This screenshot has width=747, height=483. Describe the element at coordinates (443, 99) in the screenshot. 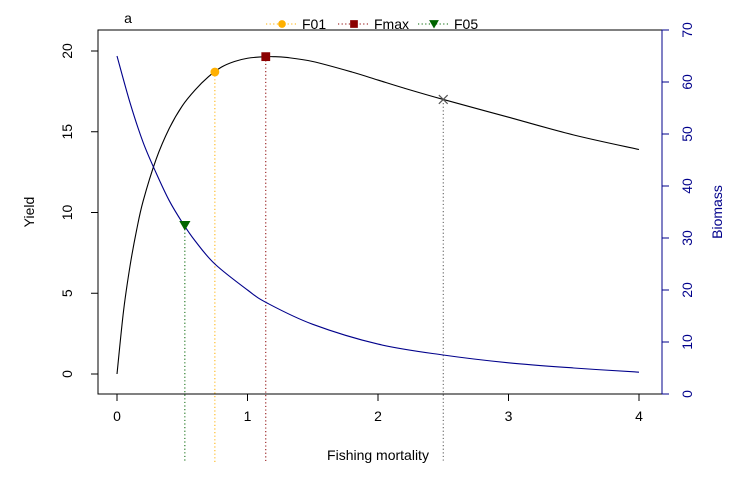

I see `reference-marker` at that location.